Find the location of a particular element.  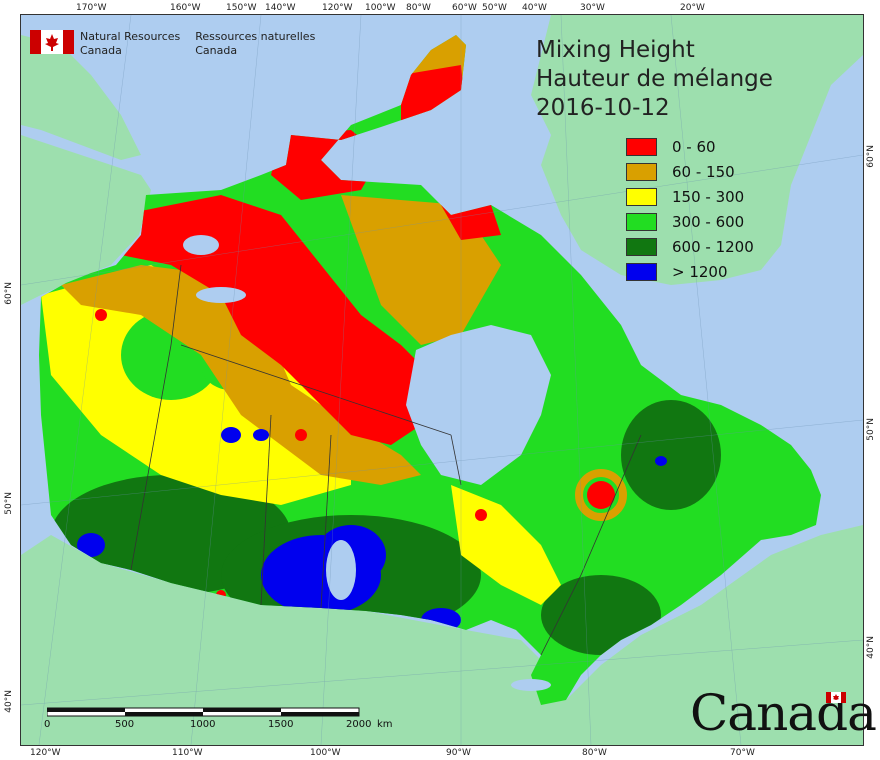

bottom-tick-label: 100°W is located at coordinates (325, 753).